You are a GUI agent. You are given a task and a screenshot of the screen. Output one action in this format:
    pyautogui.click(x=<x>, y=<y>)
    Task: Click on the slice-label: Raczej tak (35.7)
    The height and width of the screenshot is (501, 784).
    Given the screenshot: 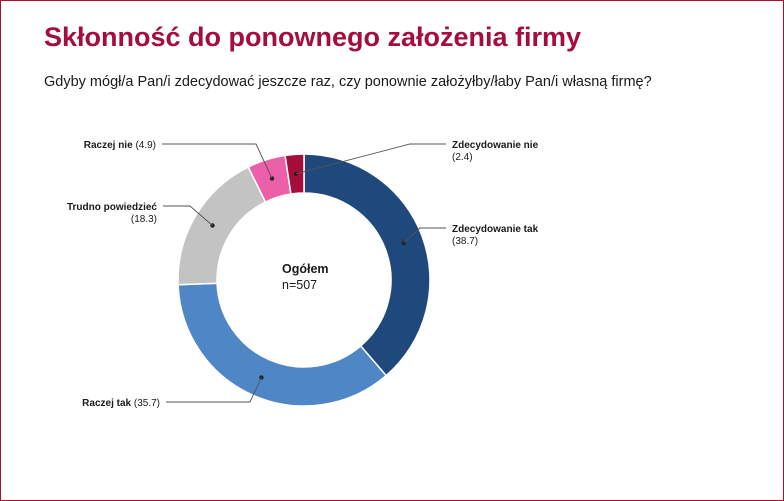 What is the action you would take?
    pyautogui.click(x=121, y=403)
    